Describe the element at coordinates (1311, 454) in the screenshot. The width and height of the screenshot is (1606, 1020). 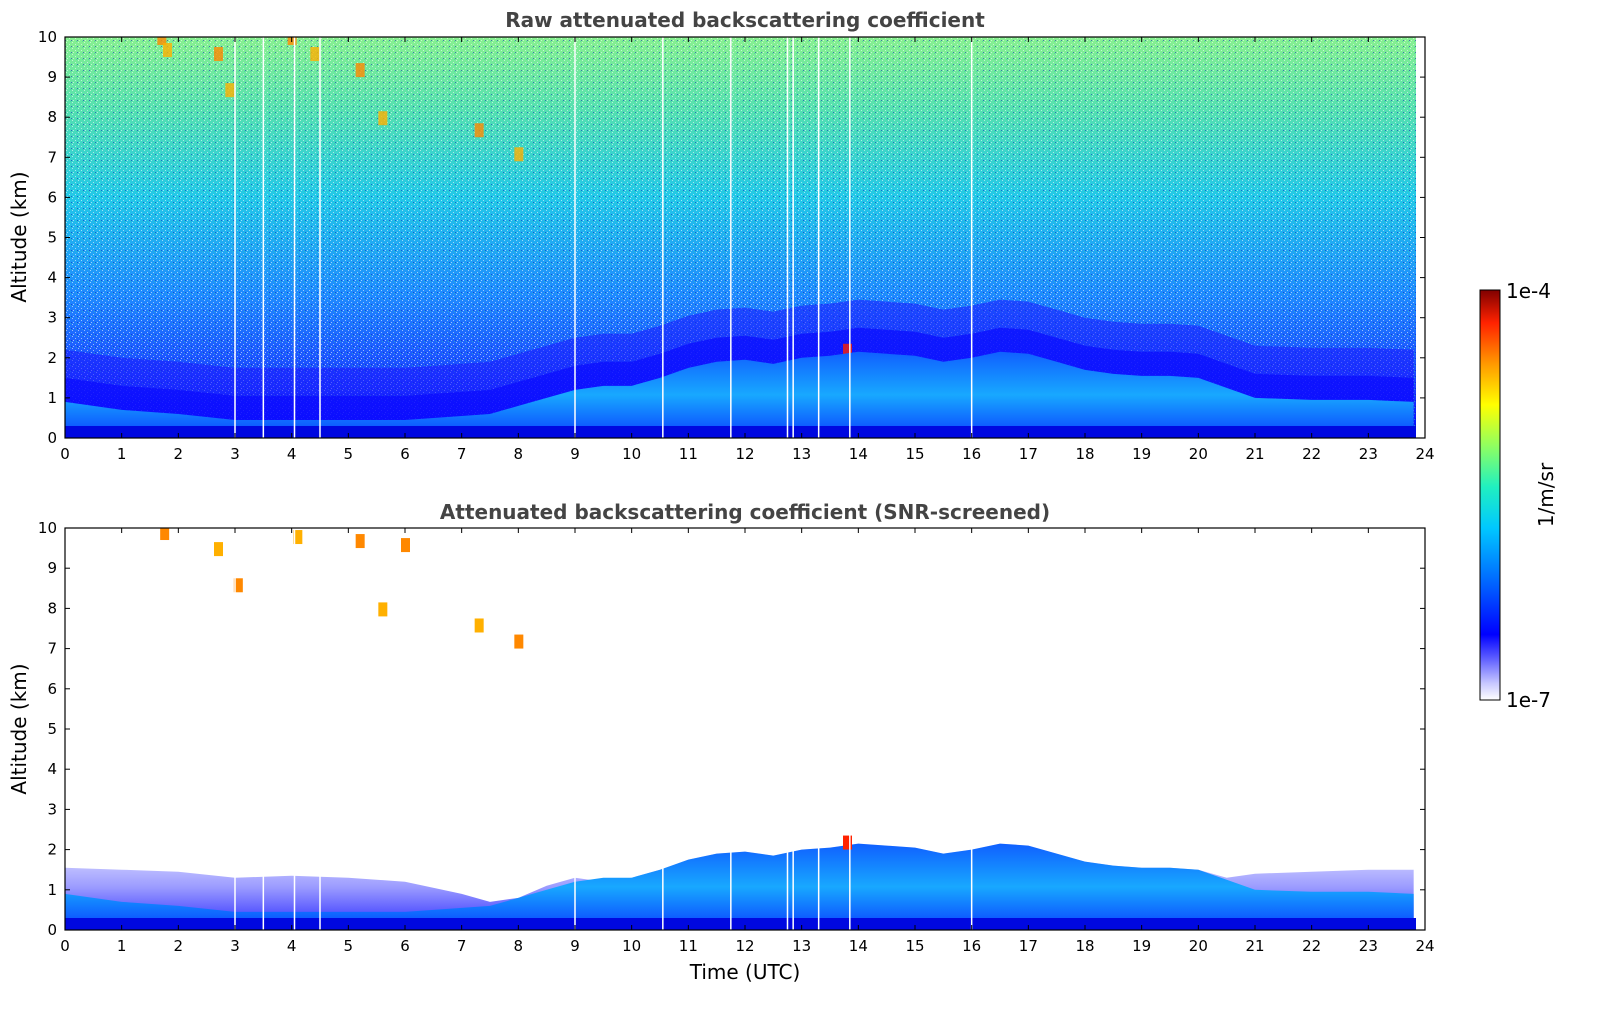
I see `x-tick-label: 22` at that location.